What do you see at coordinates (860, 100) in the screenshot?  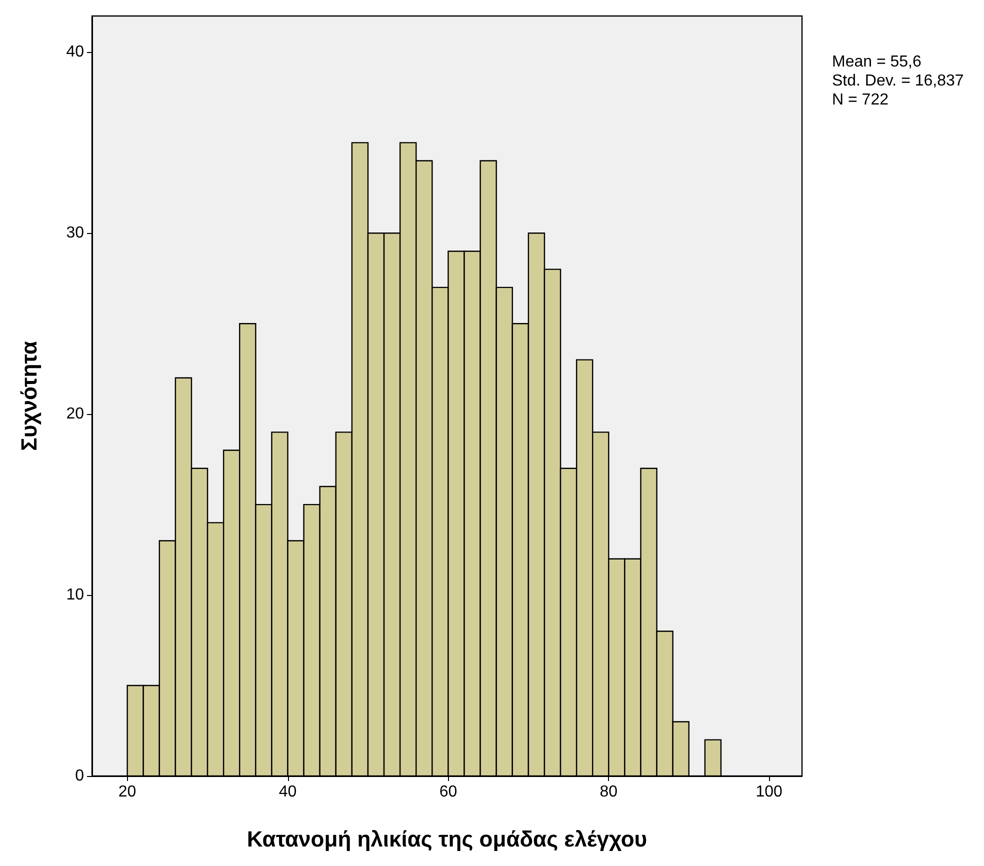 I see `text: N = 722` at bounding box center [860, 100].